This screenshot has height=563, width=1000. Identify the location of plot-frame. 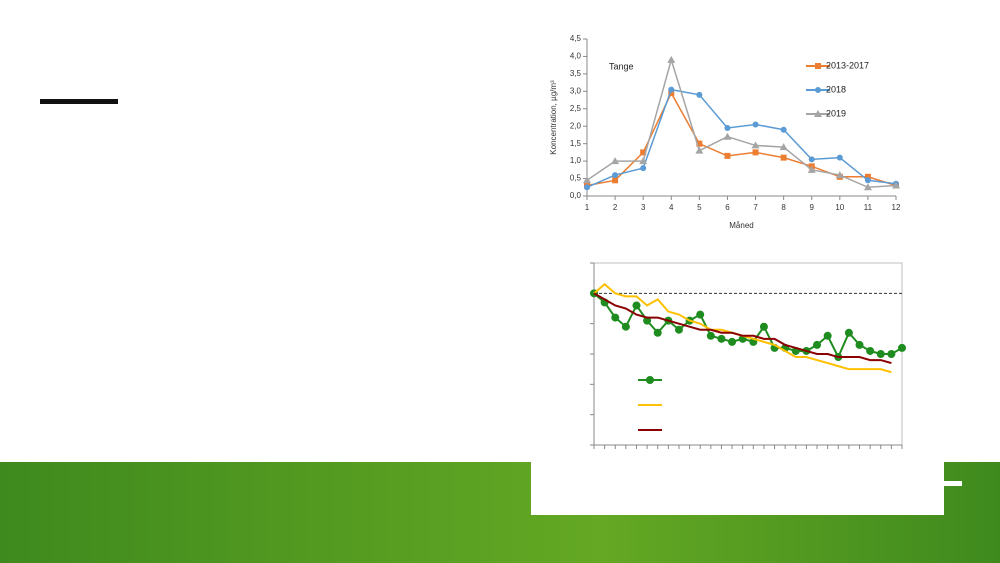
(748, 354).